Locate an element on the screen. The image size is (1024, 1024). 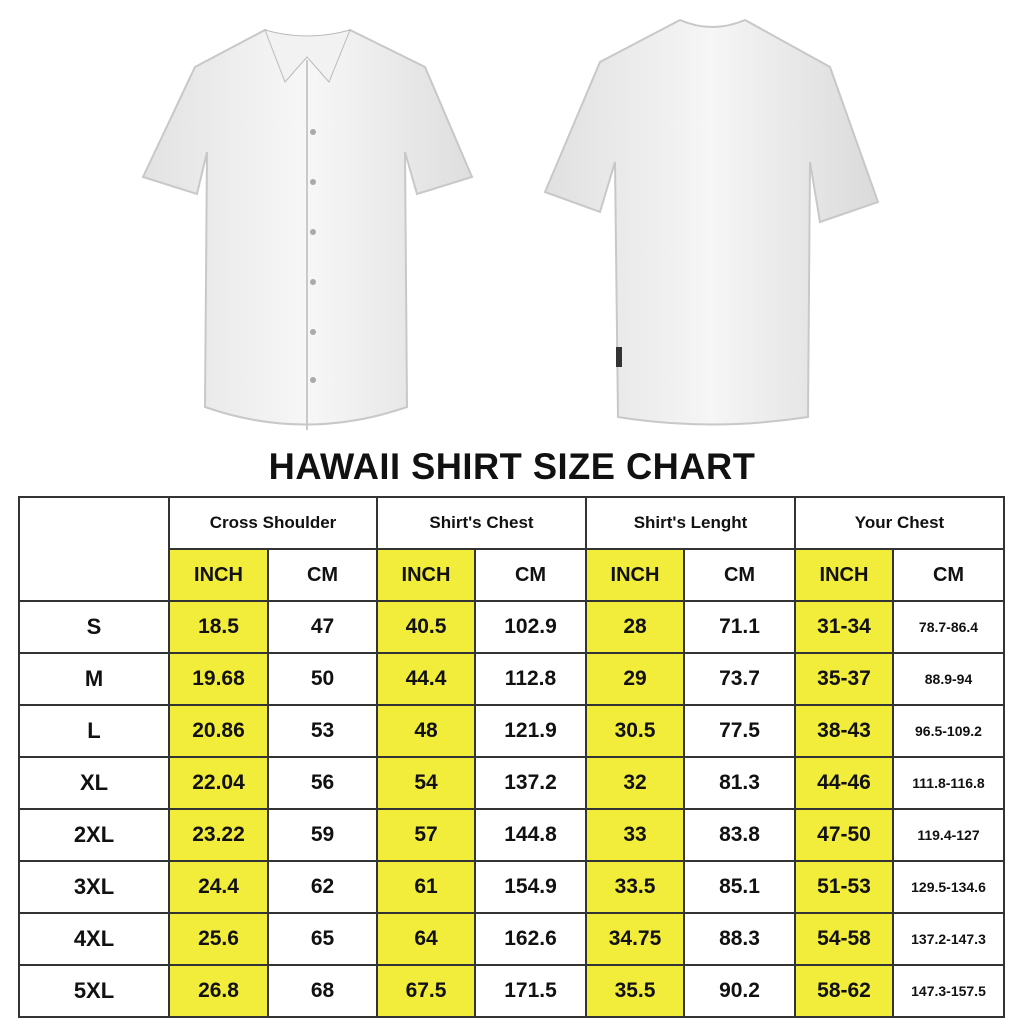
unit-header-row: INCH CM INCH CM INCH CM INCH CM is located at coordinates (512, 575).